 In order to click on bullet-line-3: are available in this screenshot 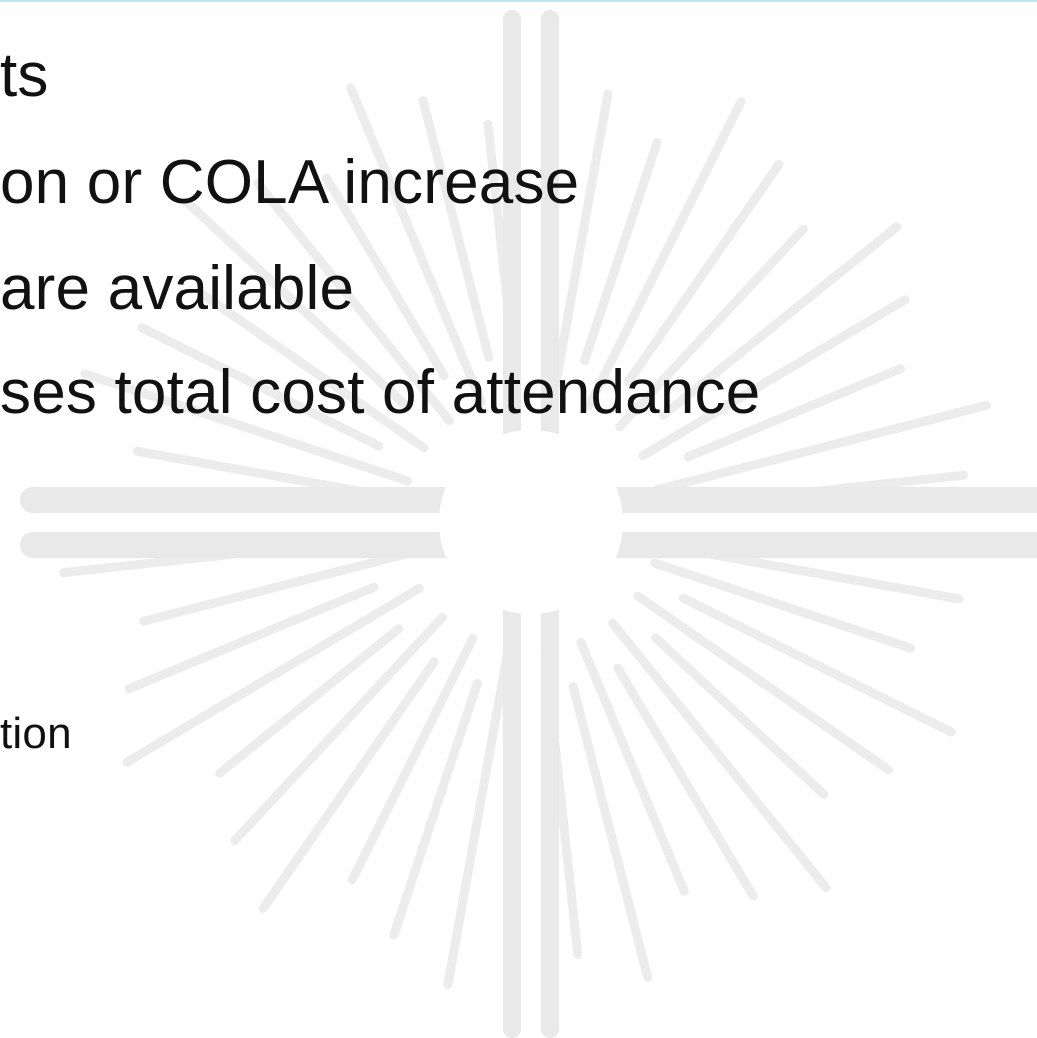, I will do `click(177, 288)`.